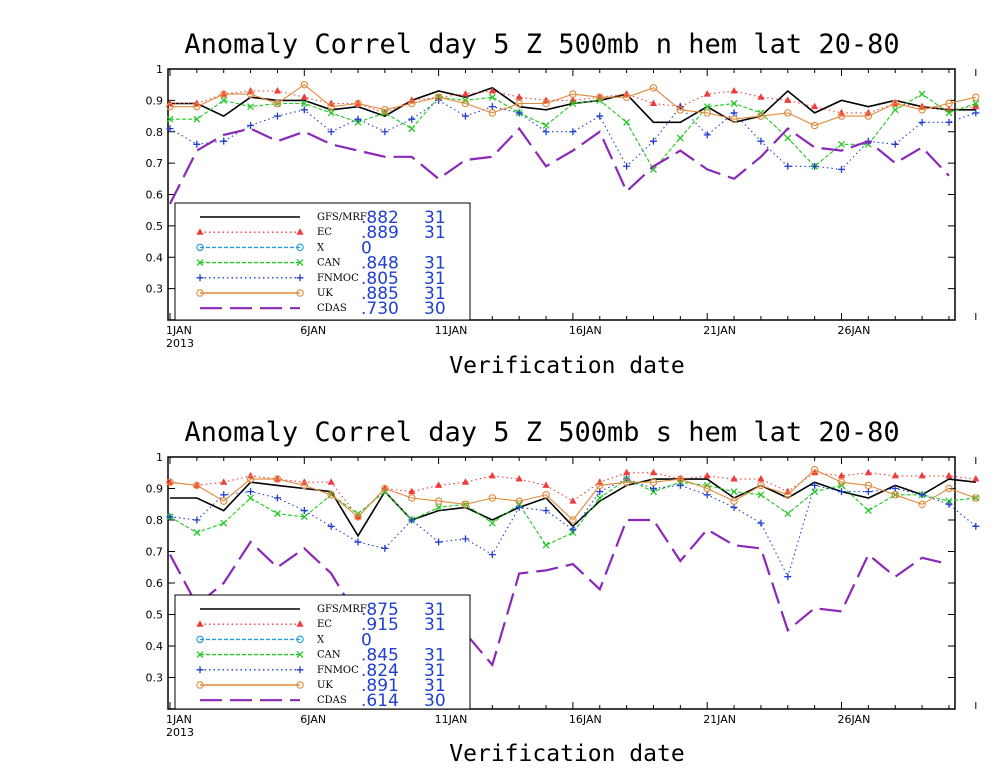 The height and width of the screenshot is (777, 1000). I want to click on x-tick-label: 6JAN, so click(313, 330).